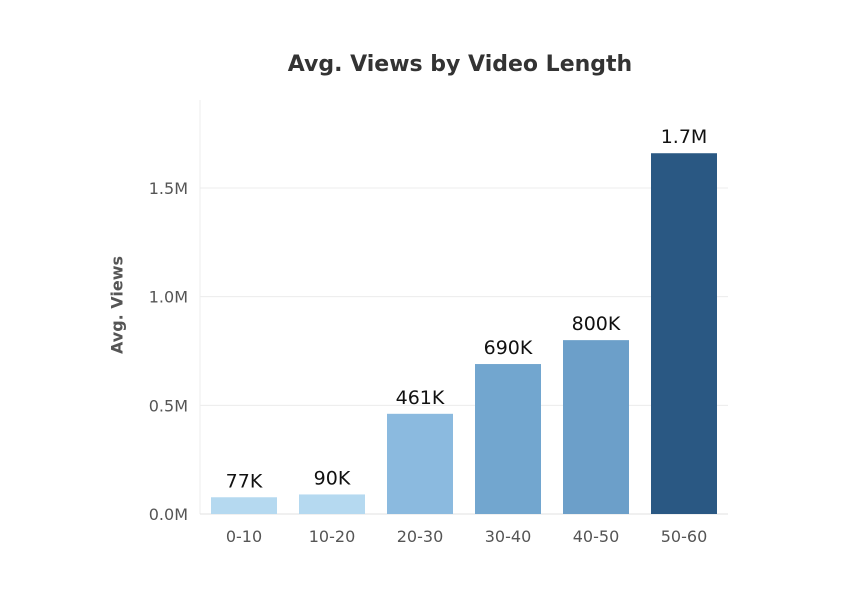 This screenshot has height=600, width=858. I want to click on y-tick-label: 1.5M, so click(168, 188).